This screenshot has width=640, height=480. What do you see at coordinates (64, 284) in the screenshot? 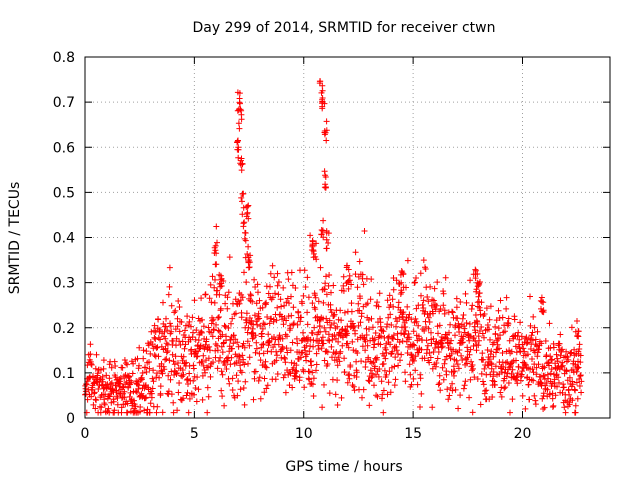
I see `y-tick-label: 0.3` at bounding box center [64, 284].